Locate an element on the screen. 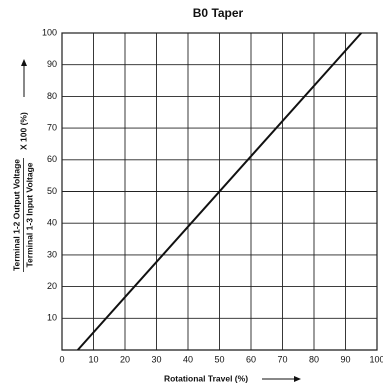 Image resolution: width=383 pixels, height=386 pixels. x-tick-label: 70 is located at coordinates (282, 359).